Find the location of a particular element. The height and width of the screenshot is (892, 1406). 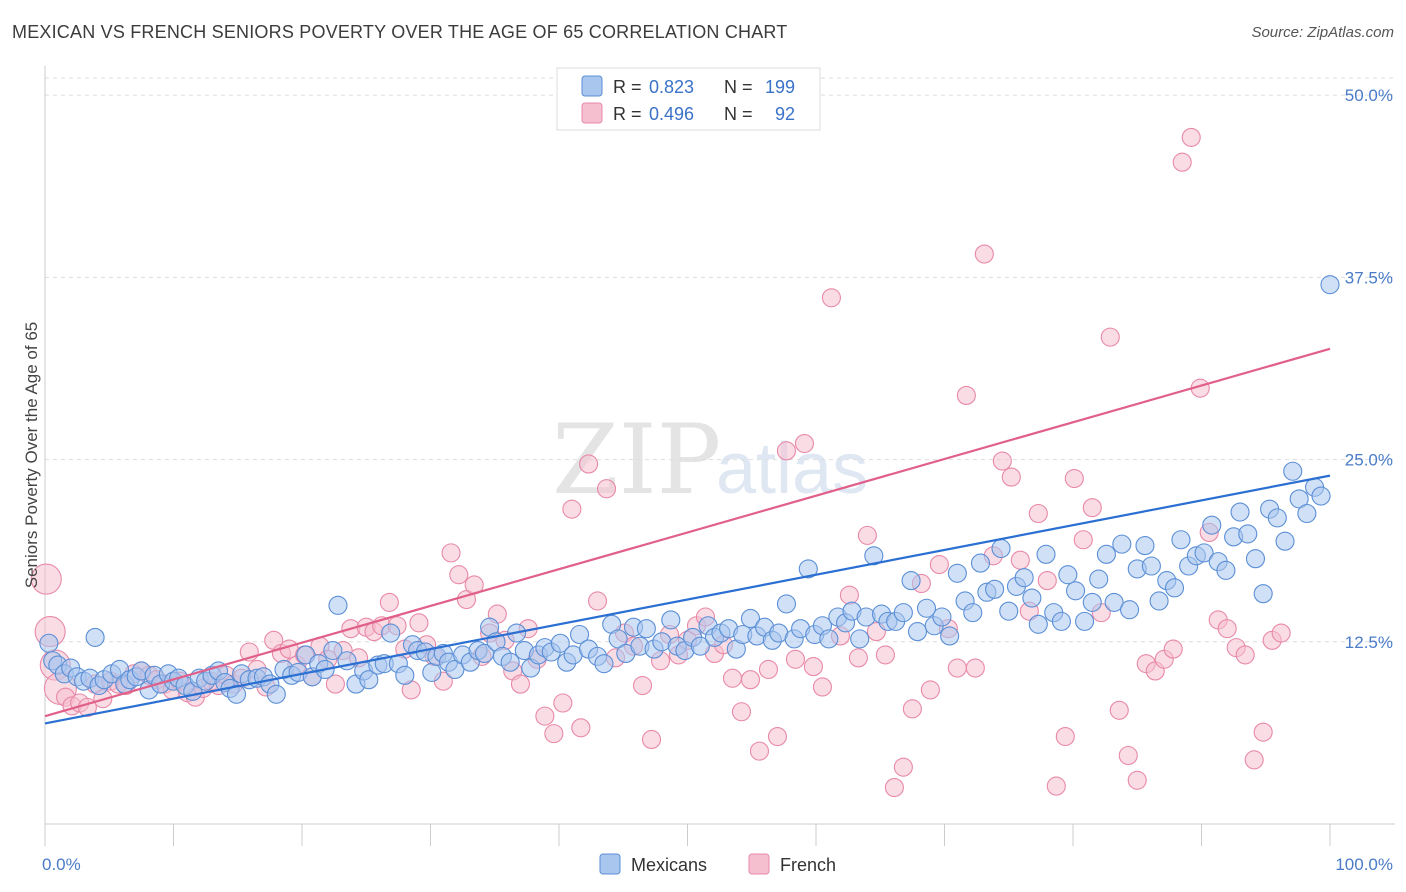

legend-swatch-mexicans is located at coordinates (610, 864).